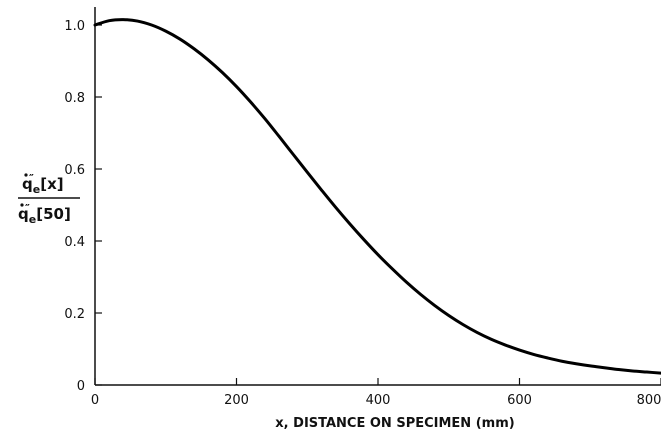  I want to click on x-tick-label: 800, so click(649, 400).